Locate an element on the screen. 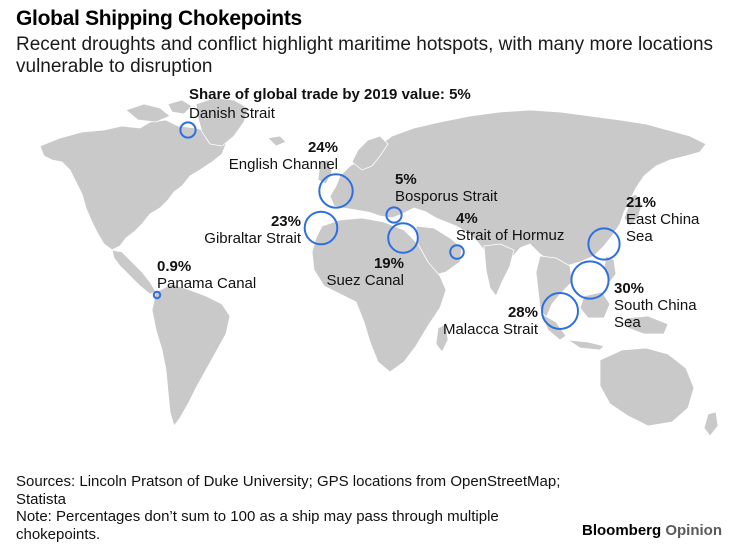 The width and height of the screenshot is (740, 552). label-panama-canal: 0.9% Panama Canal is located at coordinates (206, 275).